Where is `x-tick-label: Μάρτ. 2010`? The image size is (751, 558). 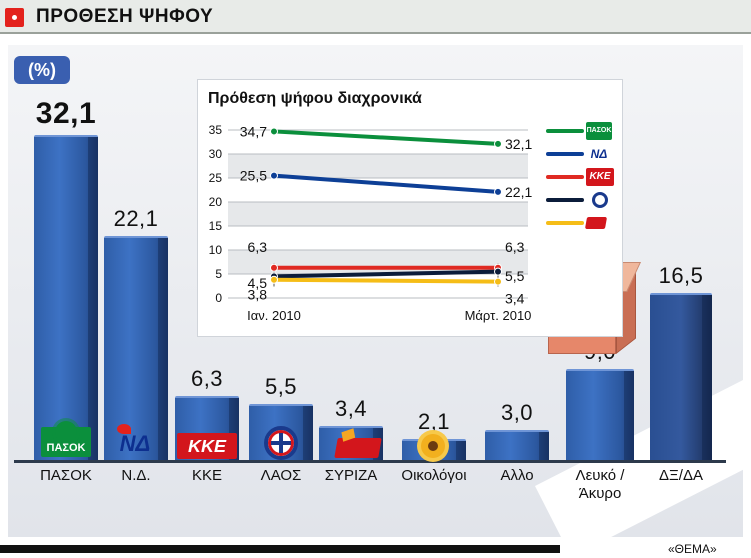
x-tick-label: Μάρτ. 2010 is located at coordinates (498, 315).